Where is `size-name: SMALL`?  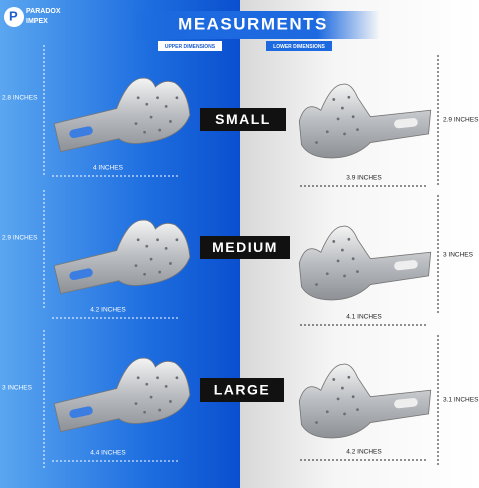
size-name: SMALL is located at coordinates (243, 119).